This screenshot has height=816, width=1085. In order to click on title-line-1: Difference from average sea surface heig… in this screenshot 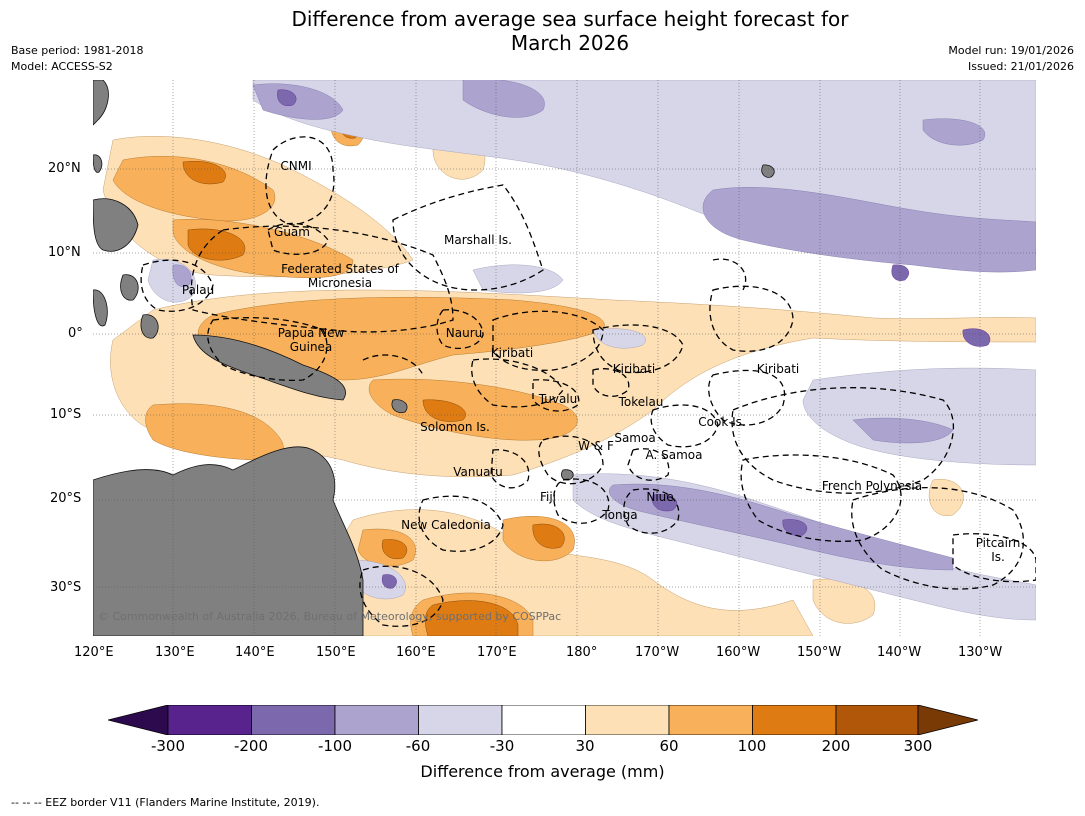, I will do `click(570, 19)`.